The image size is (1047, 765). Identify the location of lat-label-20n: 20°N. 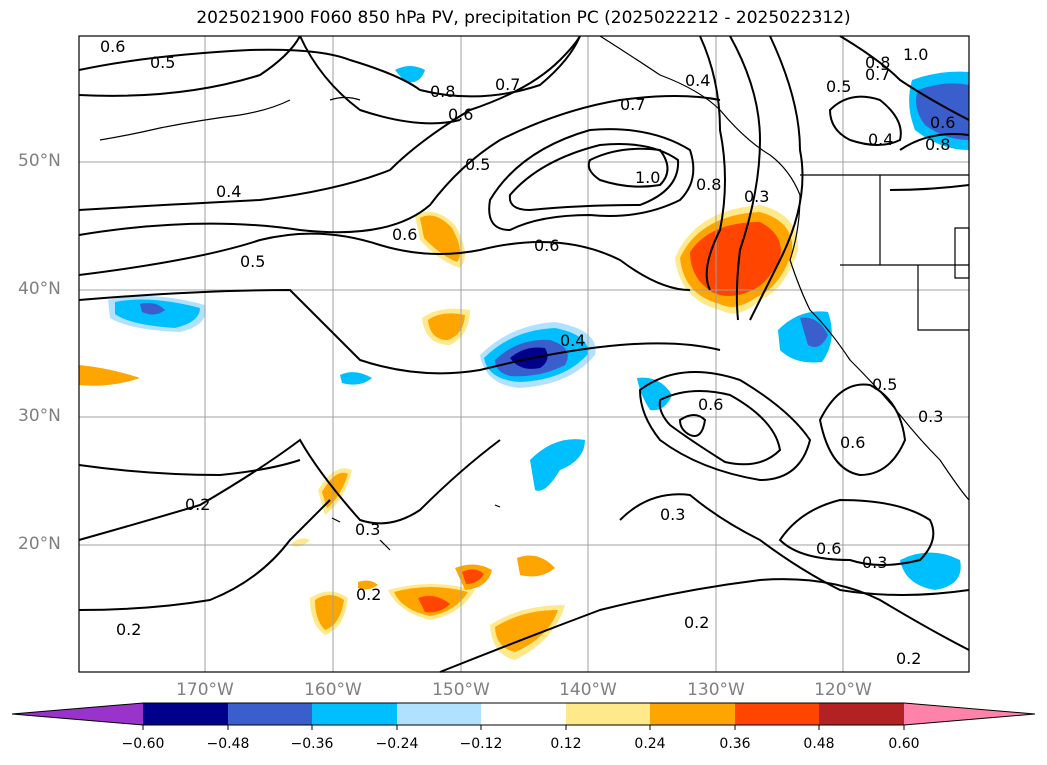
(39, 544).